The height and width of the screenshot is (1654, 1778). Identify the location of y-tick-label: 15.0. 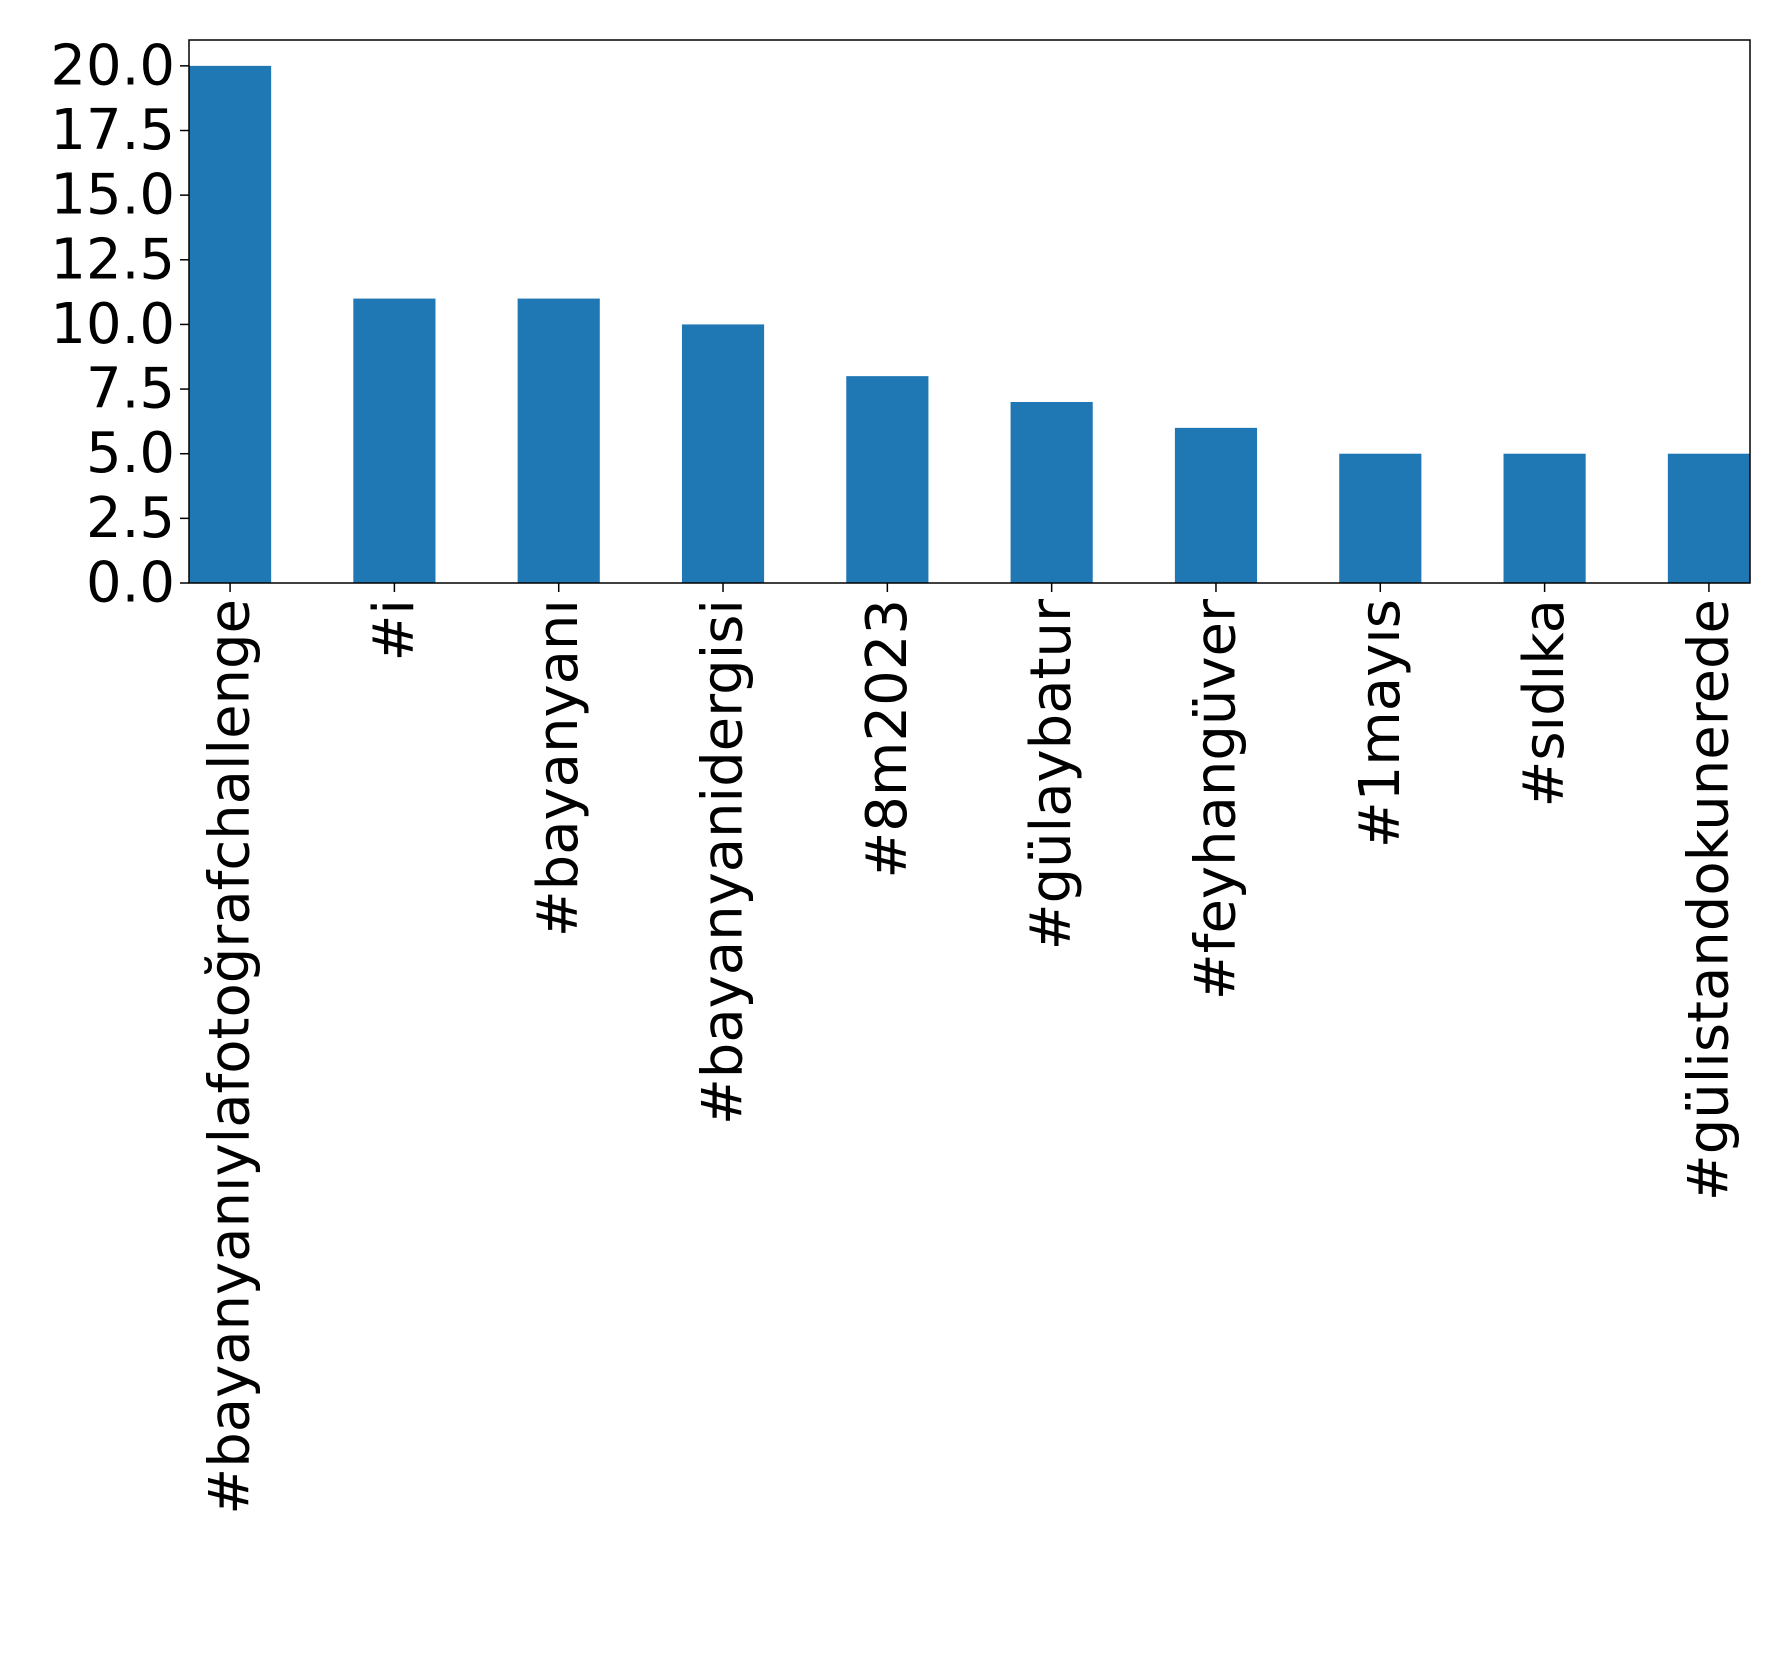
(112, 195).